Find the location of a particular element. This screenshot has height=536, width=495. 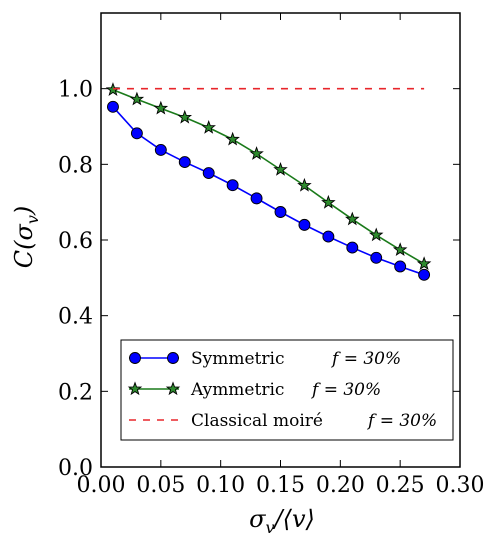

y-tick-label: 0.8 is located at coordinates (75, 165).